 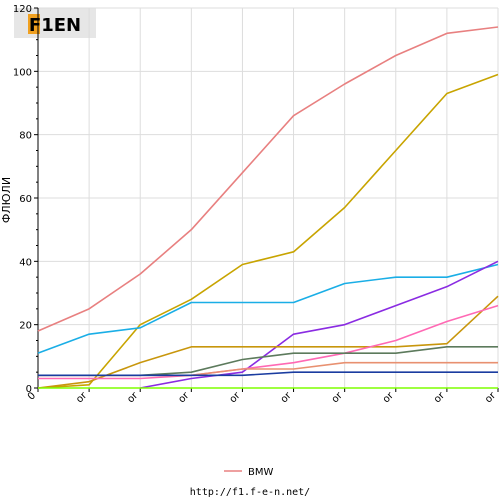 What do you see at coordinates (22, 9) in the screenshot?
I see `y-tick-label: 120` at bounding box center [22, 9].